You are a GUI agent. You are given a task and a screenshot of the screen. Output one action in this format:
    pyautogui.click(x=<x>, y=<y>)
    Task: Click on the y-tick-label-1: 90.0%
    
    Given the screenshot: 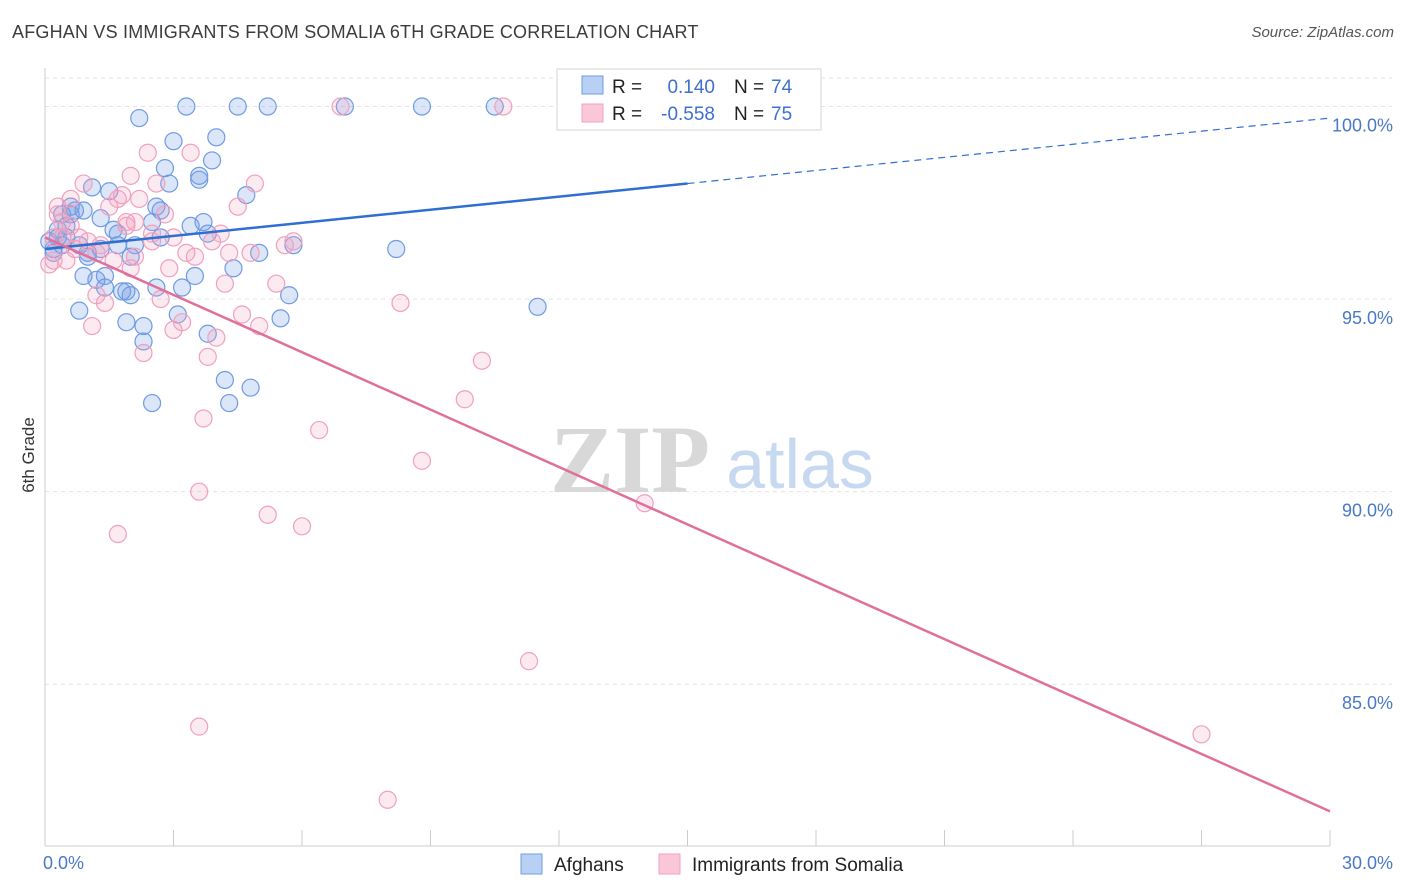 What is the action you would take?
    pyautogui.click(x=1367, y=511)
    